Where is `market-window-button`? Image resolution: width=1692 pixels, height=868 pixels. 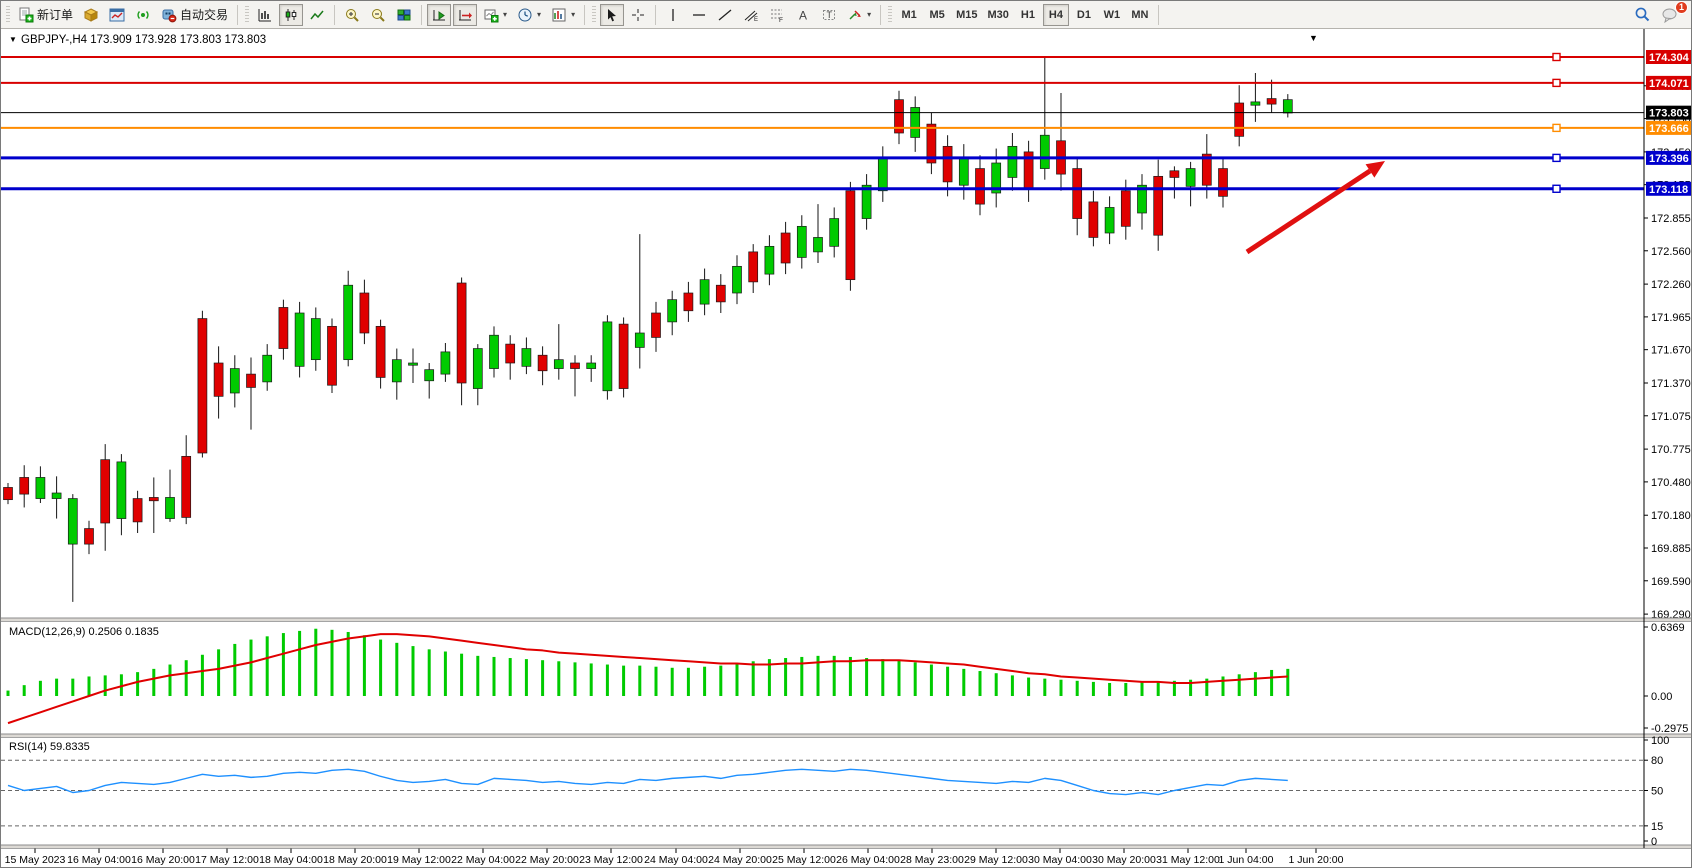 market-window-button is located at coordinates (117, 15).